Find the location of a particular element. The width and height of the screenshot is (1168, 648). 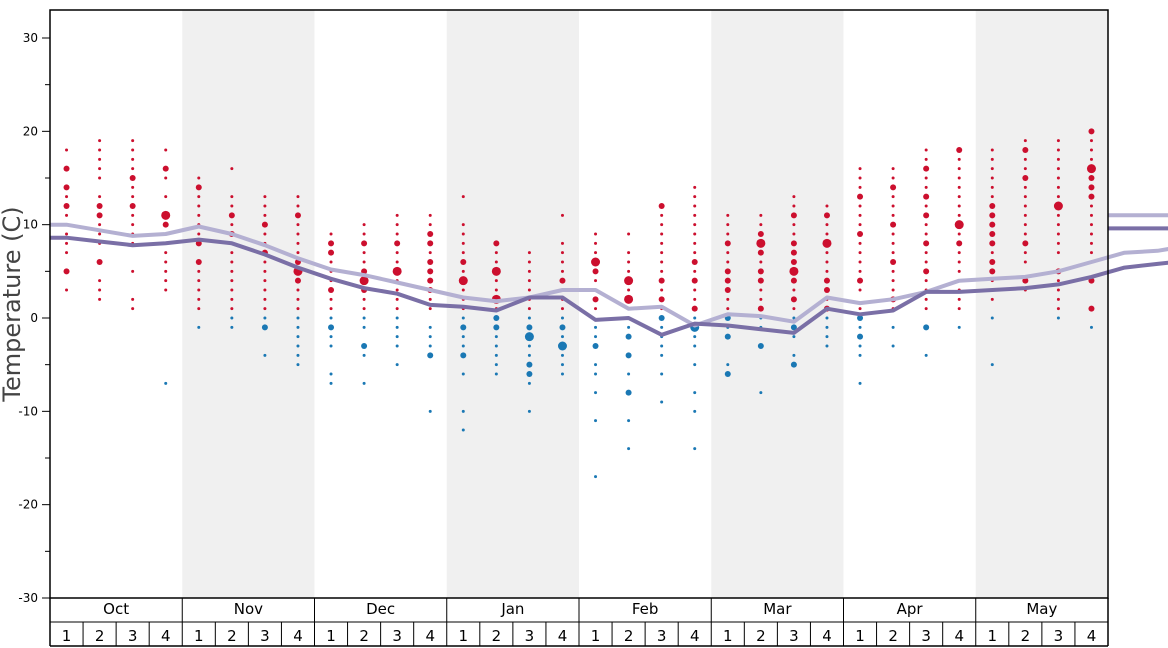

month-label-may: May is located at coordinates (1041, 609).